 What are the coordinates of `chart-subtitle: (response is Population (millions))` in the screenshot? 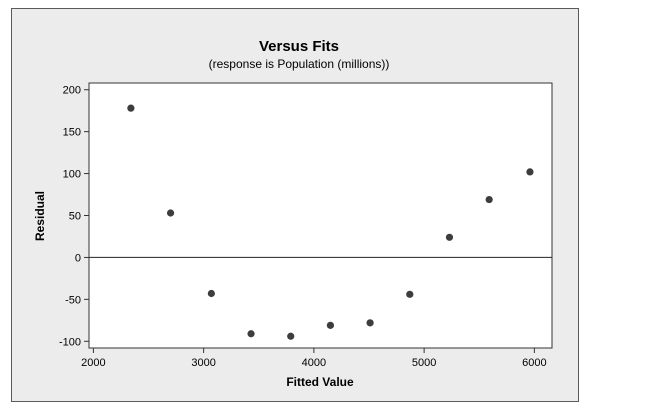 It's located at (299, 64).